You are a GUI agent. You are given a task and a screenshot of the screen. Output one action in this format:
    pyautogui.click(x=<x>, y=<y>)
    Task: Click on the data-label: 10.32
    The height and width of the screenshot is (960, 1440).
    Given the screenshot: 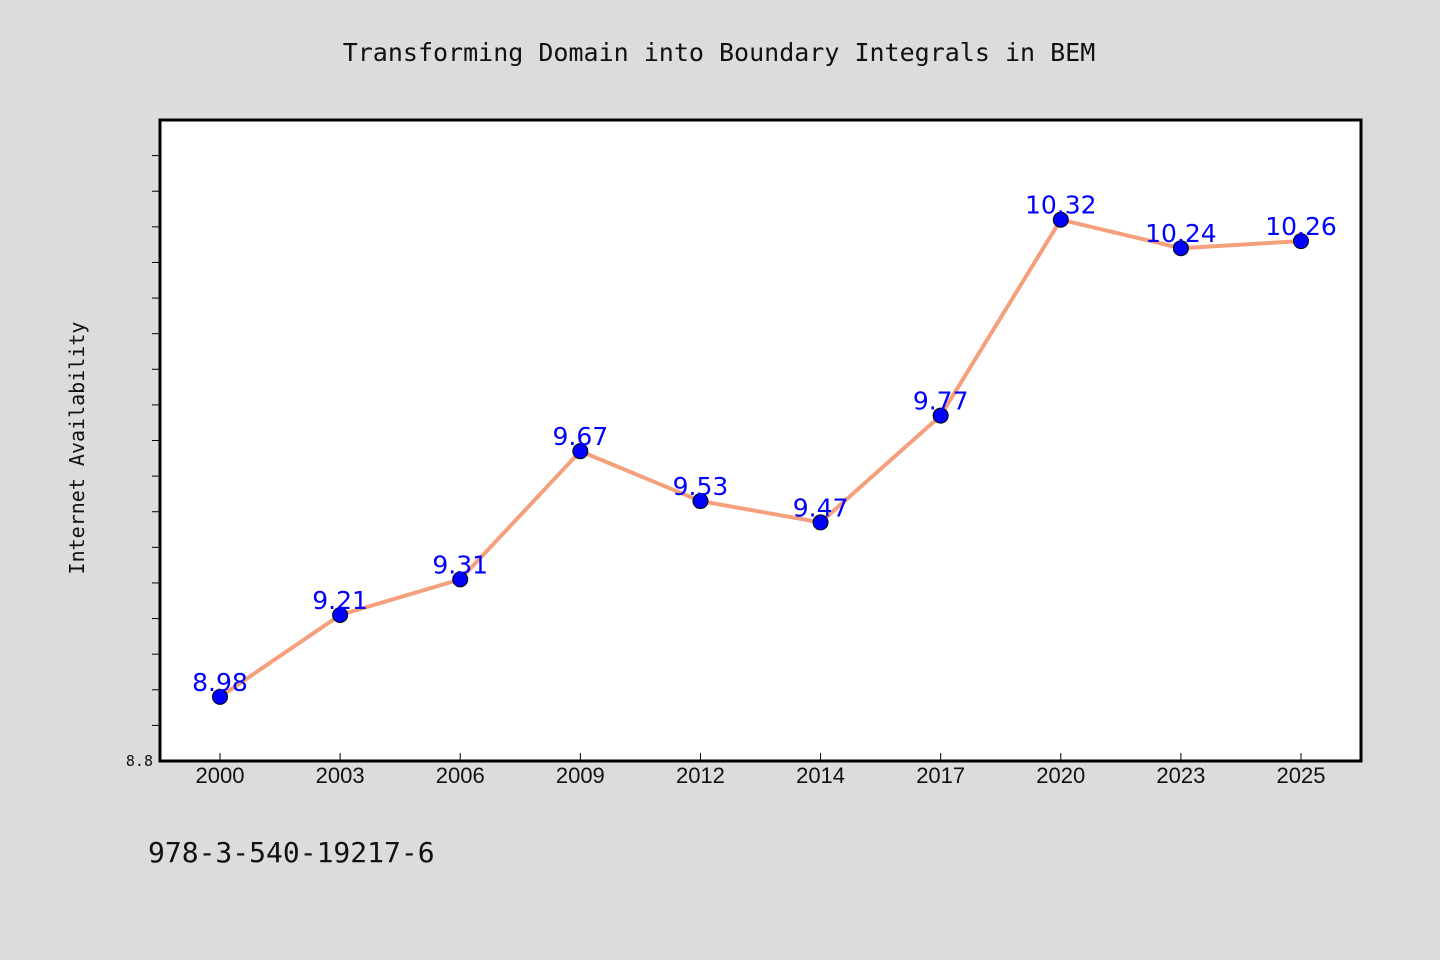 What is the action you would take?
    pyautogui.click(x=1061, y=205)
    